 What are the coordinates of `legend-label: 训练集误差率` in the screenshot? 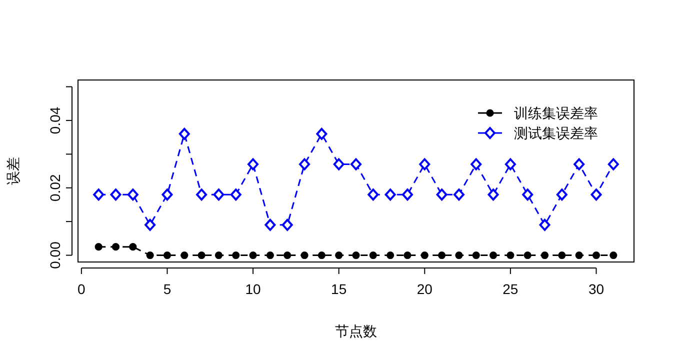 It's located at (556, 113).